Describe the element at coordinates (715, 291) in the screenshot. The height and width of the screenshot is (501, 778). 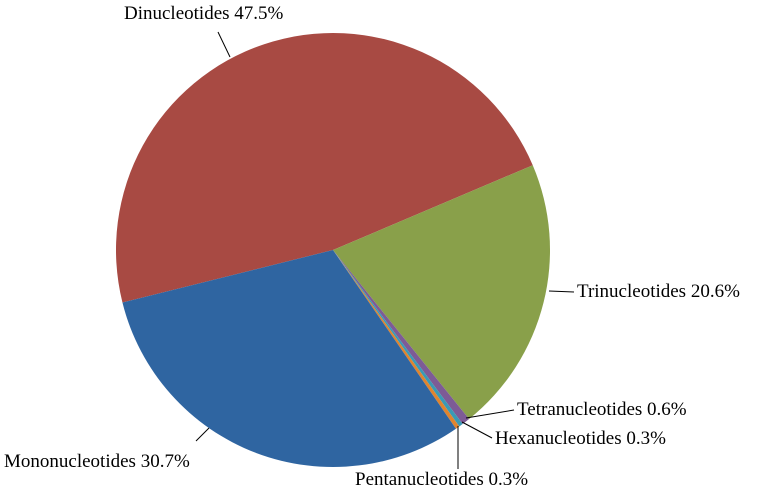
I see `value-label: 20.6%` at that location.